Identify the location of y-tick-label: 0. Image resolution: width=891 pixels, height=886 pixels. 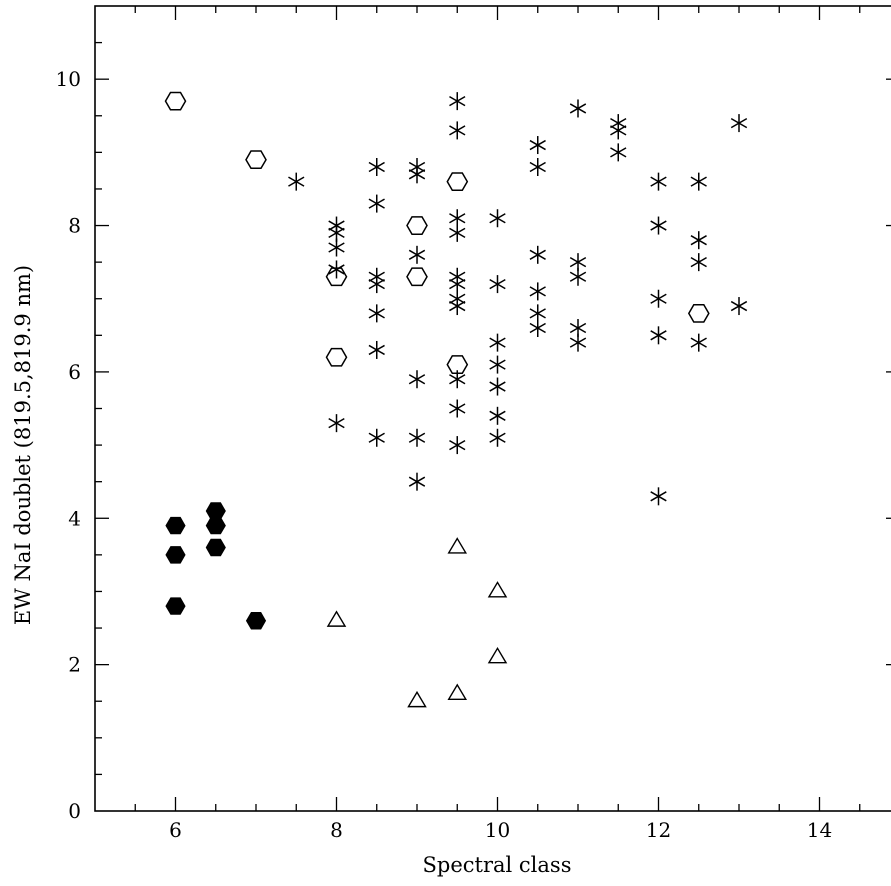
(74, 811).